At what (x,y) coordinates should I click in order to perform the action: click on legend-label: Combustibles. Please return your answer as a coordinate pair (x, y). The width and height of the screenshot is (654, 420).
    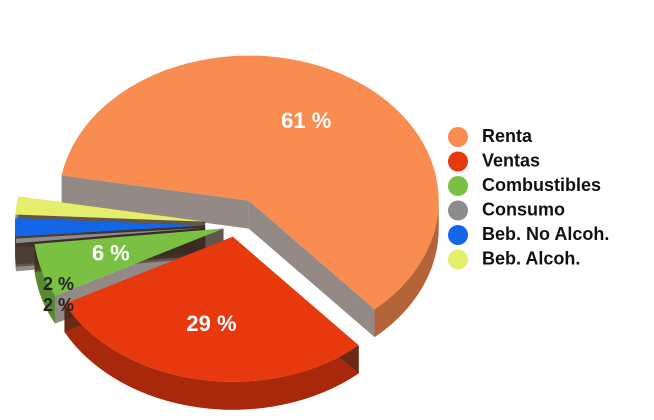
    Looking at the image, I should click on (541, 185).